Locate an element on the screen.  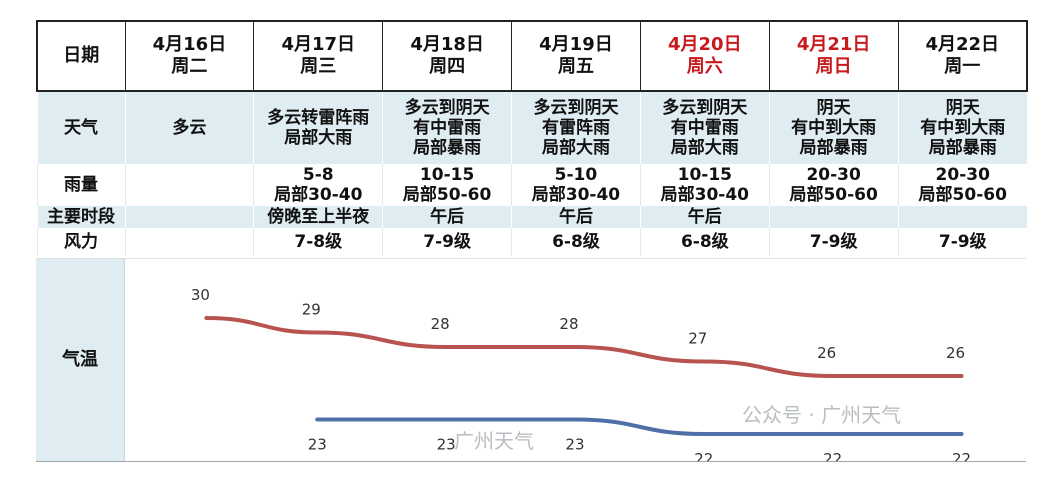
rain-cell-2-line-2: 局部30-40 is located at coordinates (318, 195).